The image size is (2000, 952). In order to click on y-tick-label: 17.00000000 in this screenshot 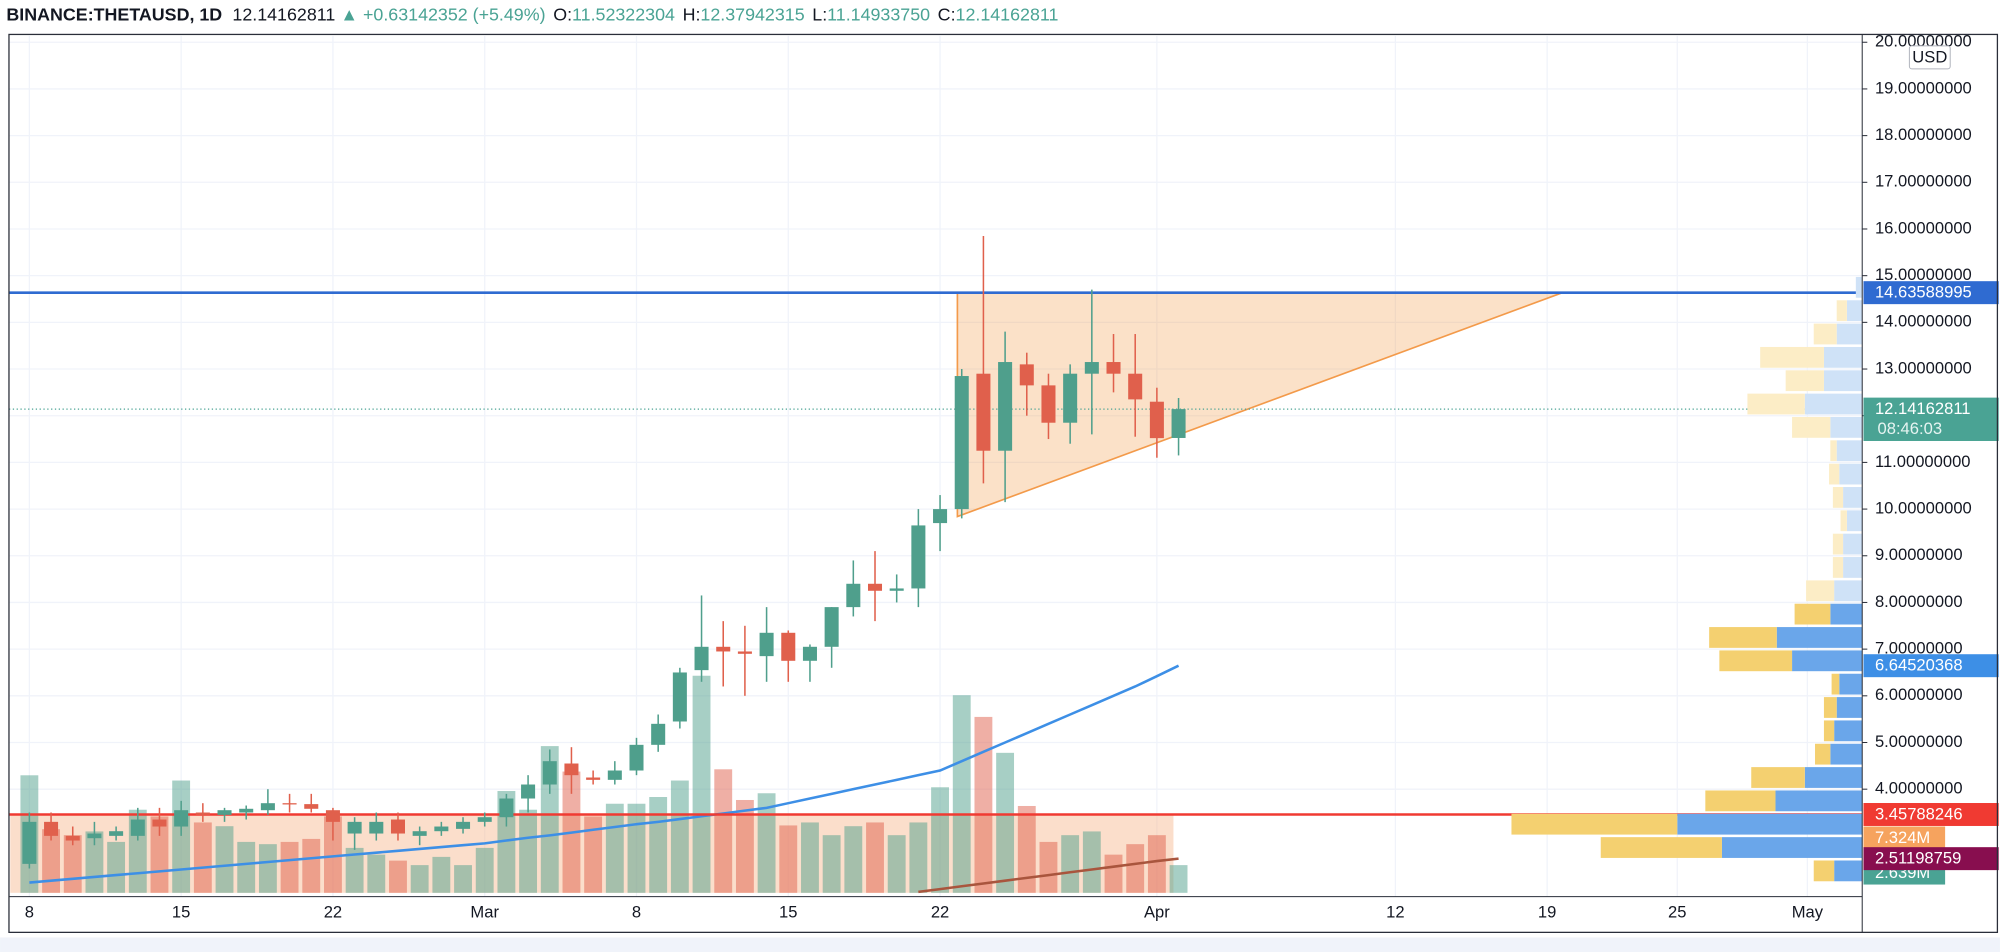, I will do `click(1923, 181)`.